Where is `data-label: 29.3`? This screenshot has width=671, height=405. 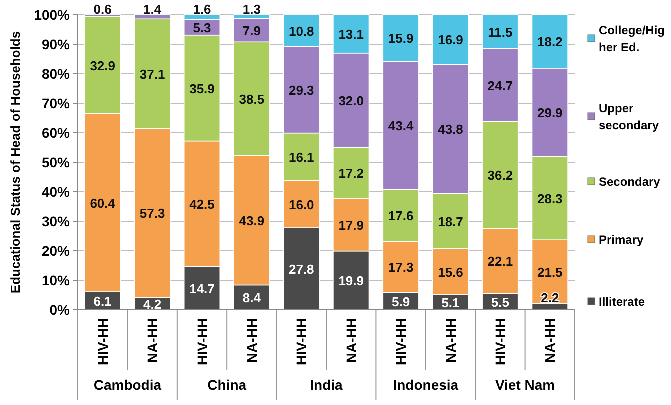
data-label: 29.3 is located at coordinates (301, 90).